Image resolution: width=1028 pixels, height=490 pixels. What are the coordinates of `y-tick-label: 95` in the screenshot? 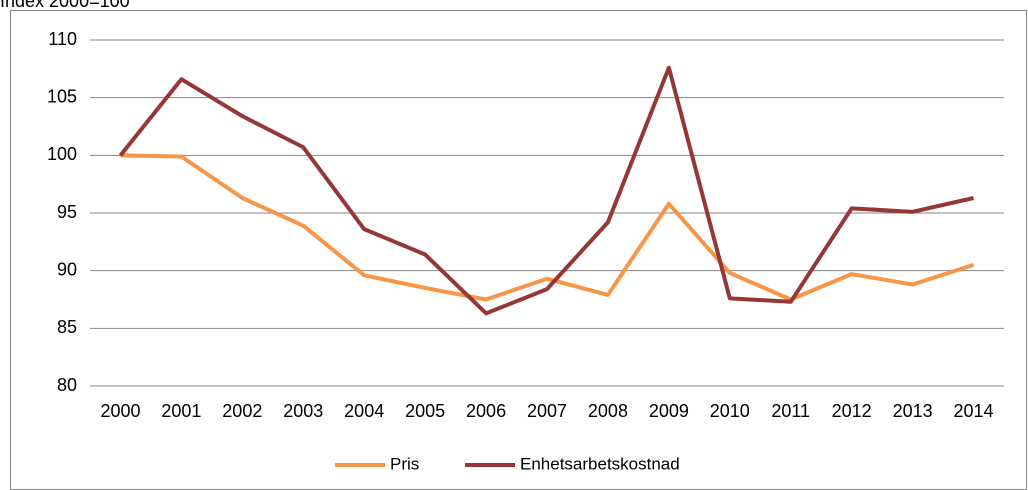 It's located at (67, 212).